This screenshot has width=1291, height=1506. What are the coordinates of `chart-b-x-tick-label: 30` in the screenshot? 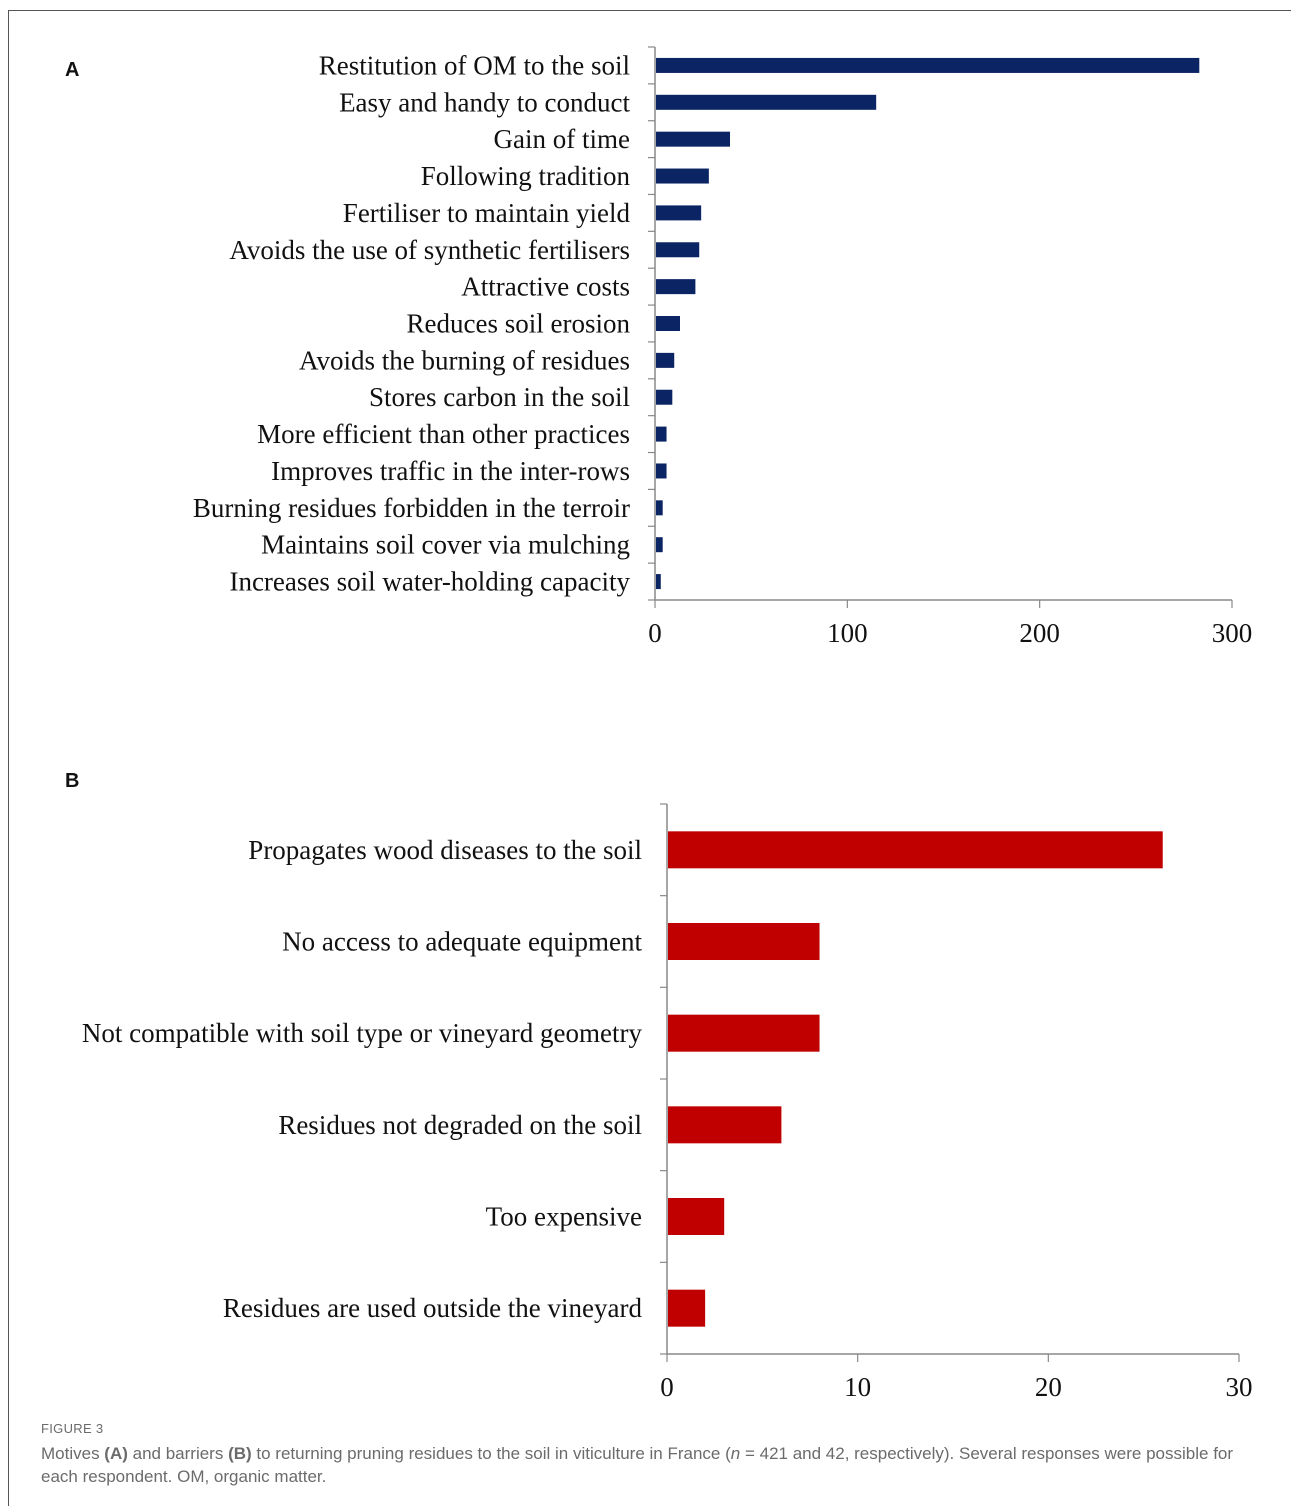 It's located at (1239, 1387).